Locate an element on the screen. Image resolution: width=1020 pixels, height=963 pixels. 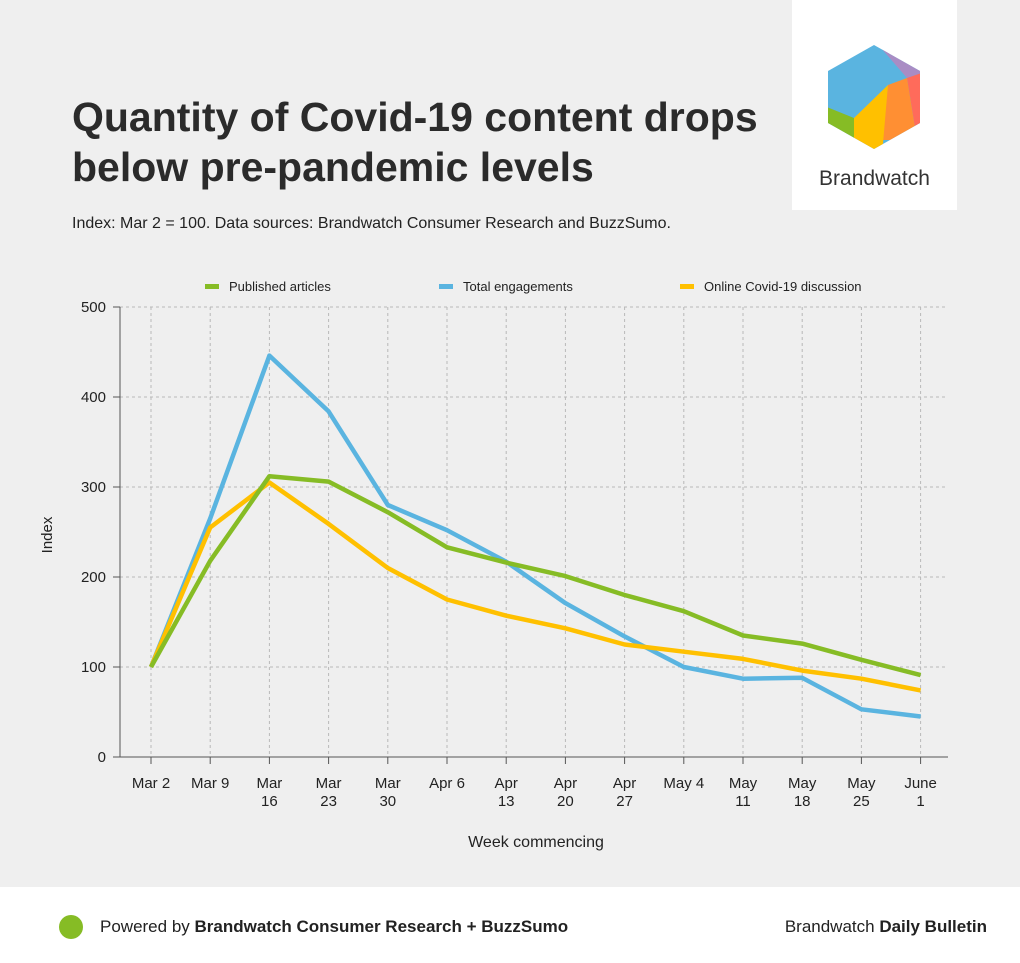
x-tick-label: May 11 is located at coordinates (743, 792).